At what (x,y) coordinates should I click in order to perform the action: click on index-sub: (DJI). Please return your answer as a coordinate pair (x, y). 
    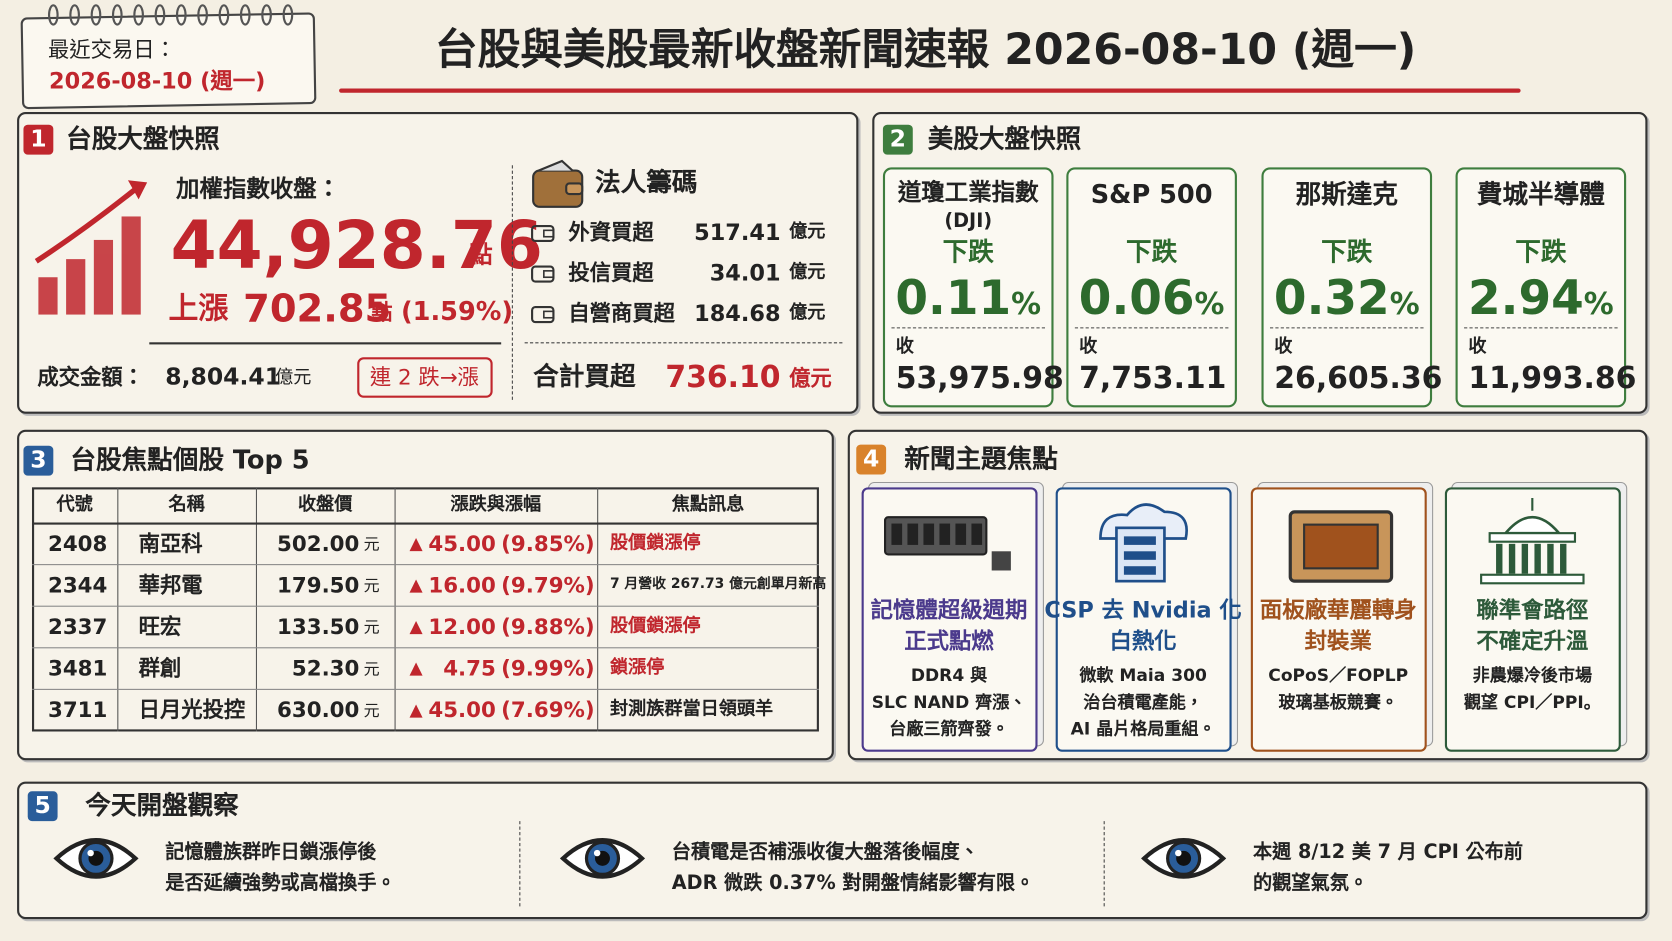
    Looking at the image, I should click on (968, 221).